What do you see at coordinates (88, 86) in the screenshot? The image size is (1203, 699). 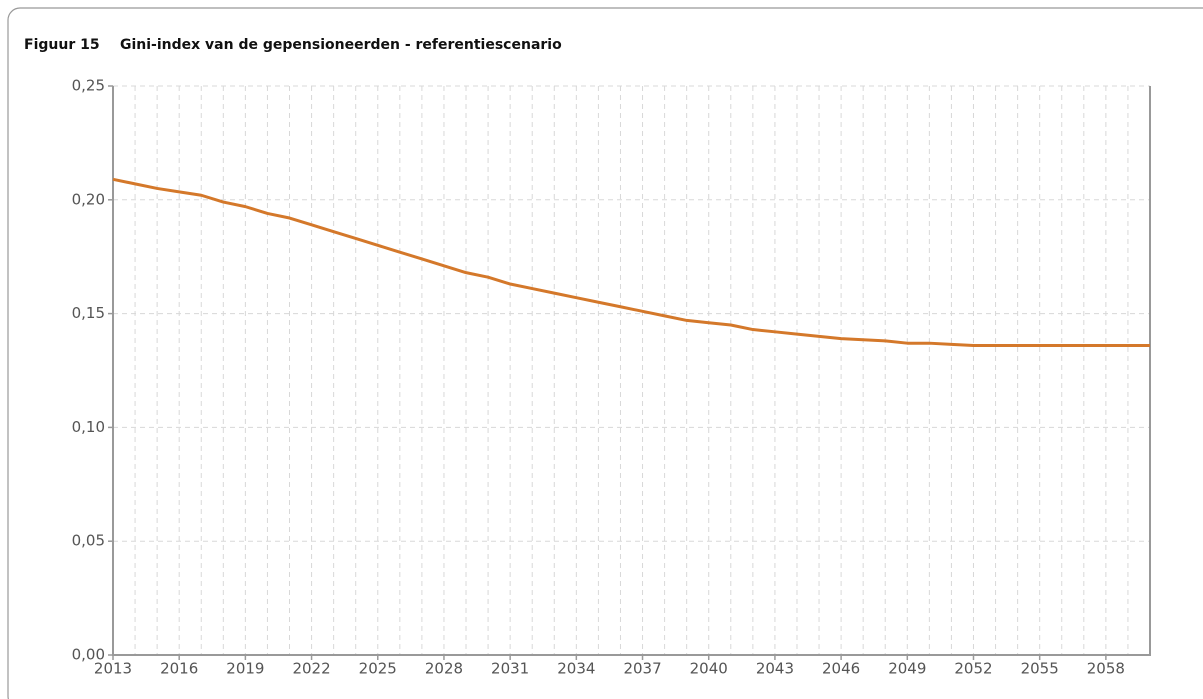 I see `y-tick-label: 0,25` at bounding box center [88, 86].